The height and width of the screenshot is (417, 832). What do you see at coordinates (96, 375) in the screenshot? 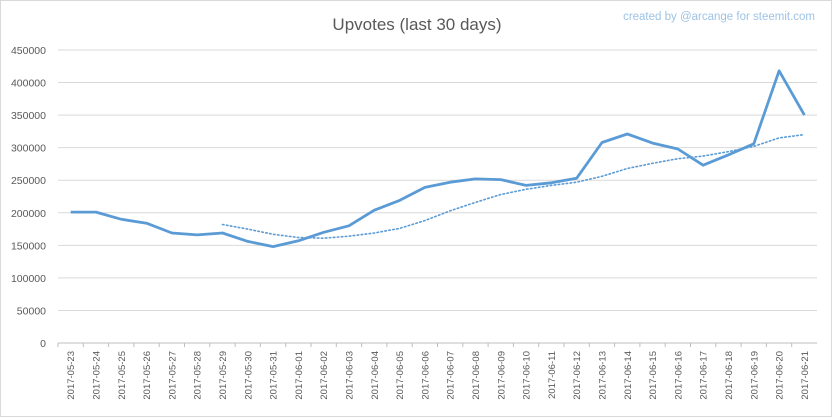
I see `x-tick-label: 2017-05-24` at bounding box center [96, 375].